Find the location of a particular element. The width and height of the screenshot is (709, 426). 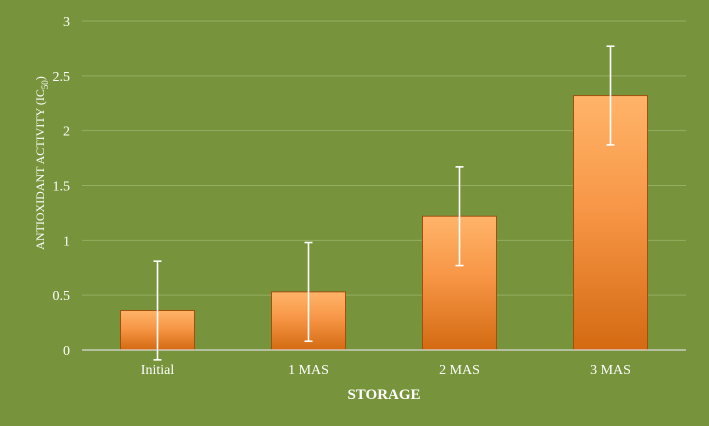

y-tick-label: 1.5 is located at coordinates (62, 187).